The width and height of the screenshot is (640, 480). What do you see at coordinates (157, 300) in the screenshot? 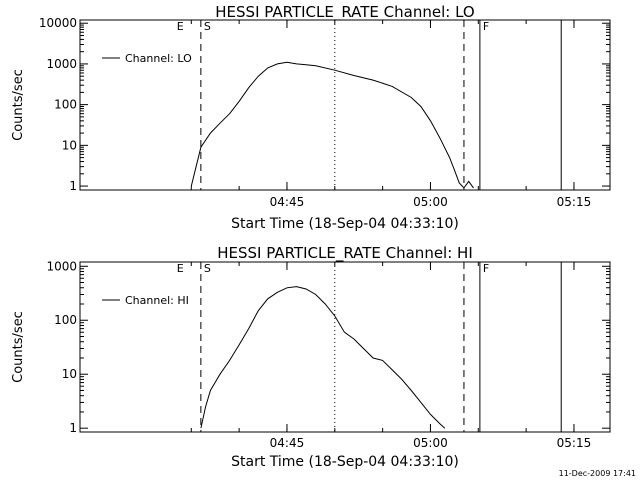
I see `legend-label: Channel: HI` at bounding box center [157, 300].